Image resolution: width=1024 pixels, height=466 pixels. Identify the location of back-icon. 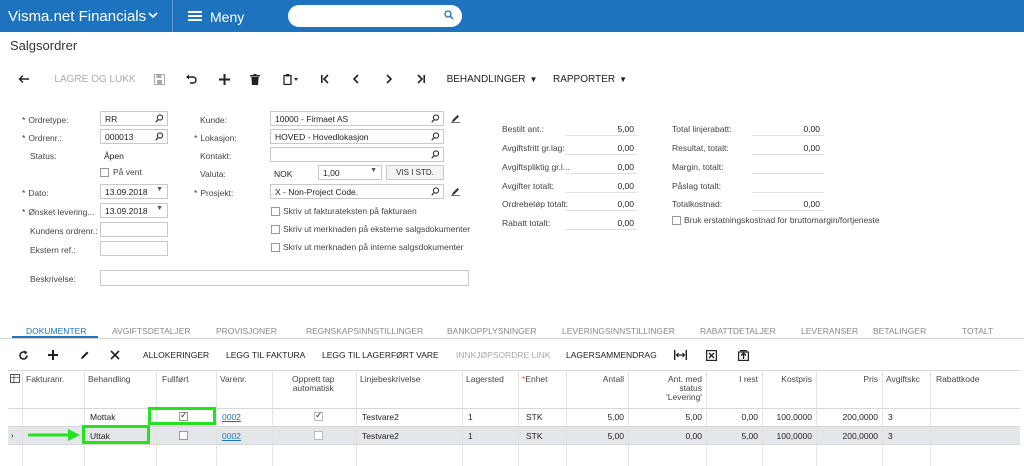
(24, 79).